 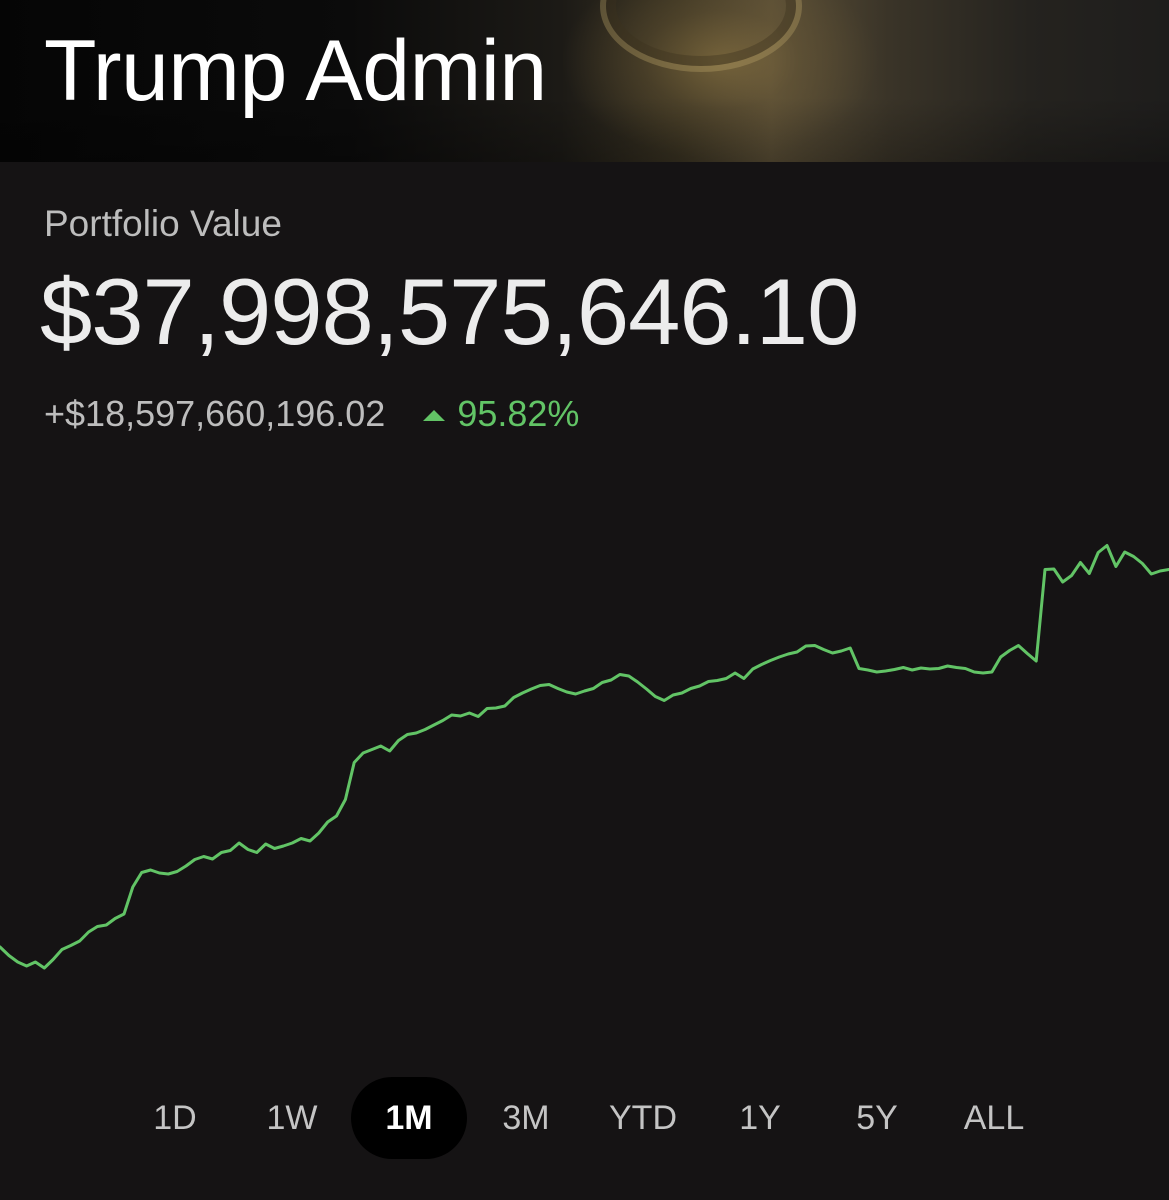 I want to click on portfolio-title: Trump Admin, so click(x=295, y=71).